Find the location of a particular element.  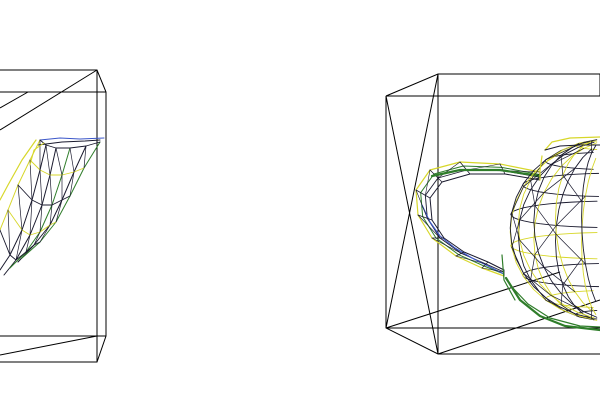

handle-band is located at coordinates (486, 173).